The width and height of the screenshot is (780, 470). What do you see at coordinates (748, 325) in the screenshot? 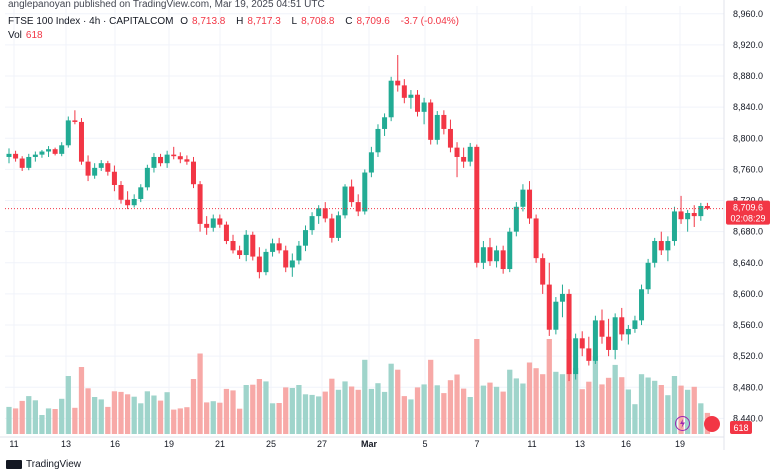
I see `y-tick-label: 8,560.0` at bounding box center [748, 325].